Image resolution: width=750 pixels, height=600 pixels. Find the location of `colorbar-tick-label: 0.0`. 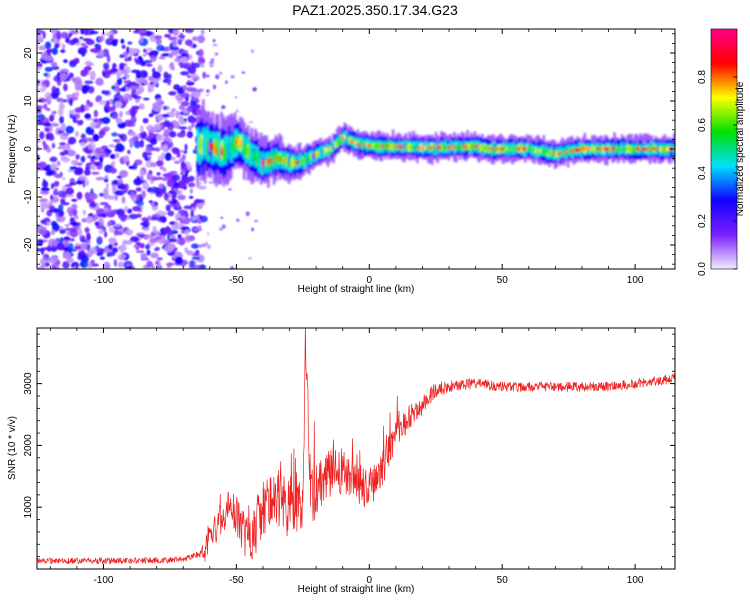

colorbar-tick-label: 0.0 is located at coordinates (702, 269).